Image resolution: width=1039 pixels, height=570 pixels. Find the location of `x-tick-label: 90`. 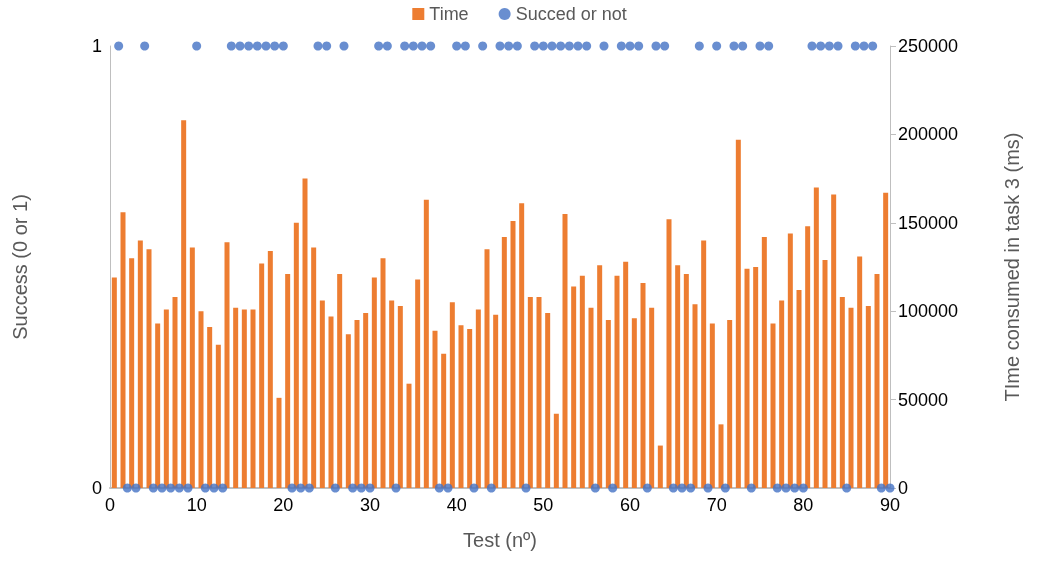

x-tick-label: 90 is located at coordinates (890, 505).